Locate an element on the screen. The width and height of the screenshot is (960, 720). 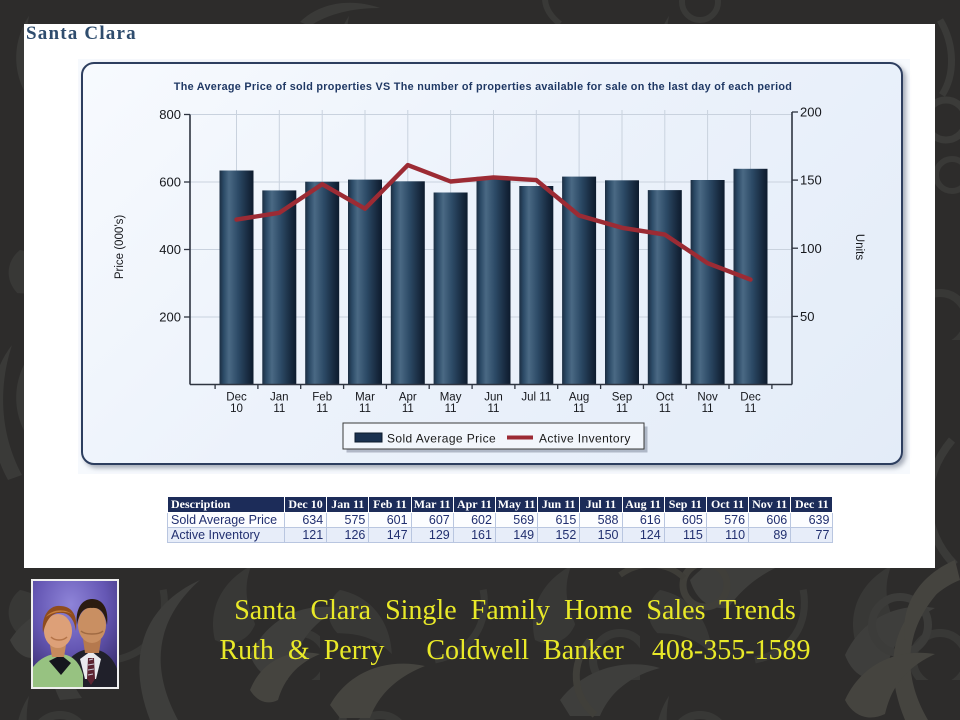
svg-text: May is located at coordinates (451, 398).